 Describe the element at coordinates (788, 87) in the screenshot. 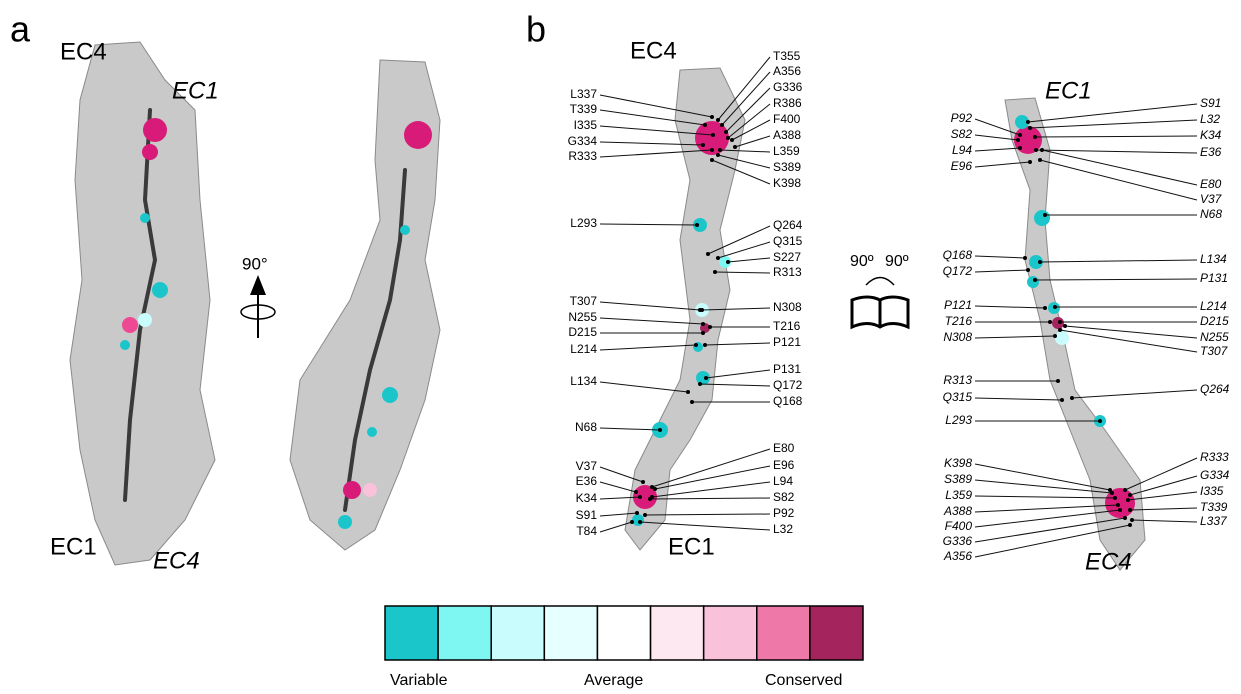

I see `residue-label: G336` at that location.